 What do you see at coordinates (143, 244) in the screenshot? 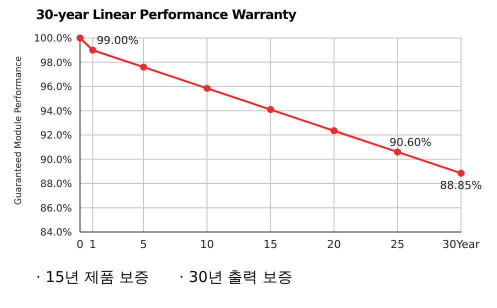
I see `x-tick-label: 5` at bounding box center [143, 244].